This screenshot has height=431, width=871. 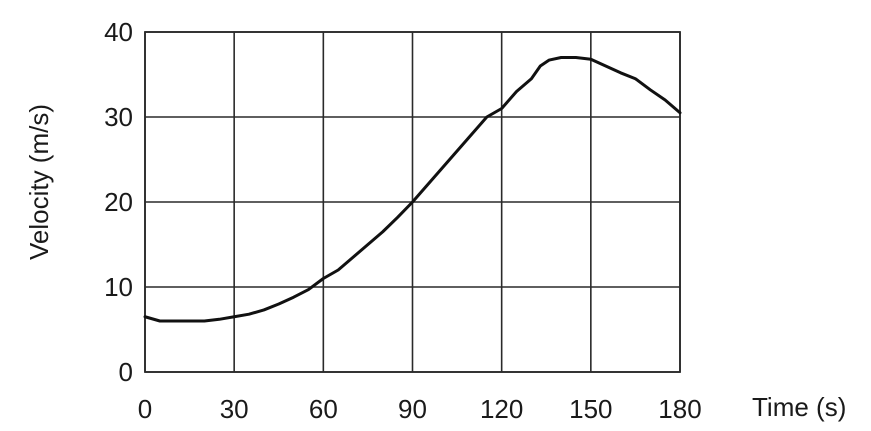 I want to click on y-tick-label: 10, so click(x=118, y=287).